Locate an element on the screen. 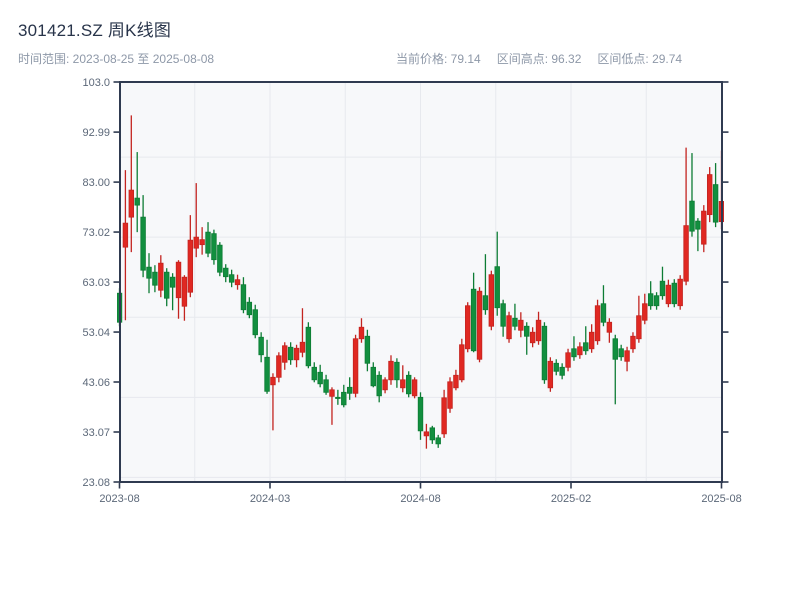 The image size is (800, 600). current-price-stat: 当前价格: 79.14 is located at coordinates (438, 59).